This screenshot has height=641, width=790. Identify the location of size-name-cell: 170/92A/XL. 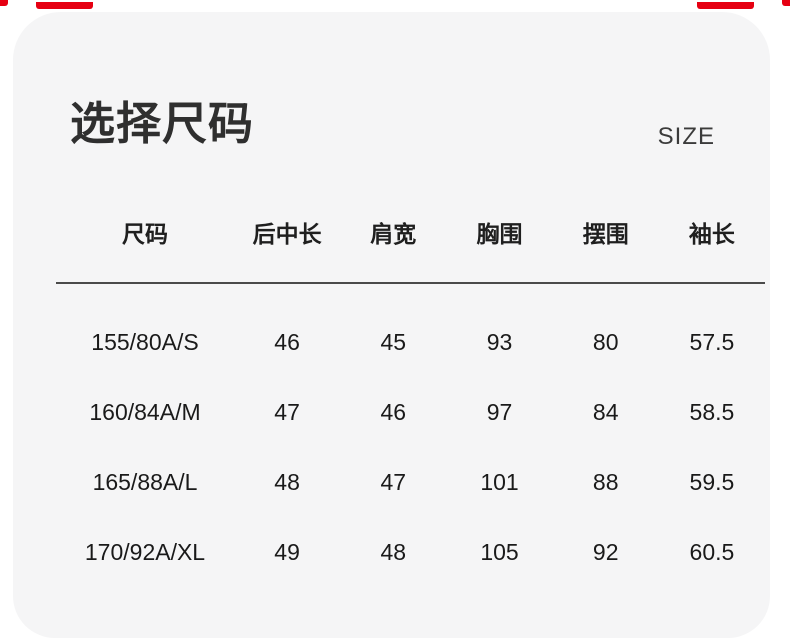
(145, 551).